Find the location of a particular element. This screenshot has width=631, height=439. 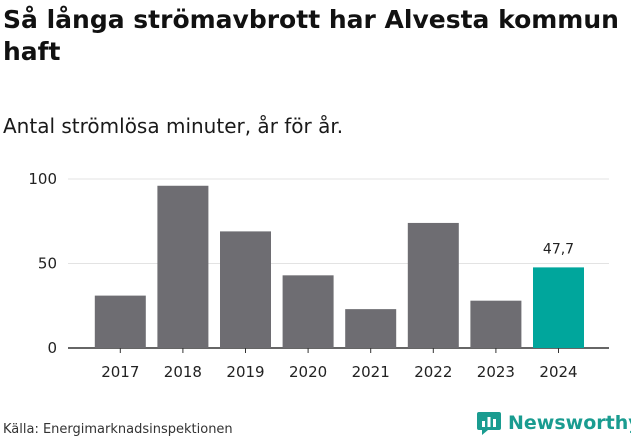

x-tick-label-2022: 2022 is located at coordinates (433, 372).